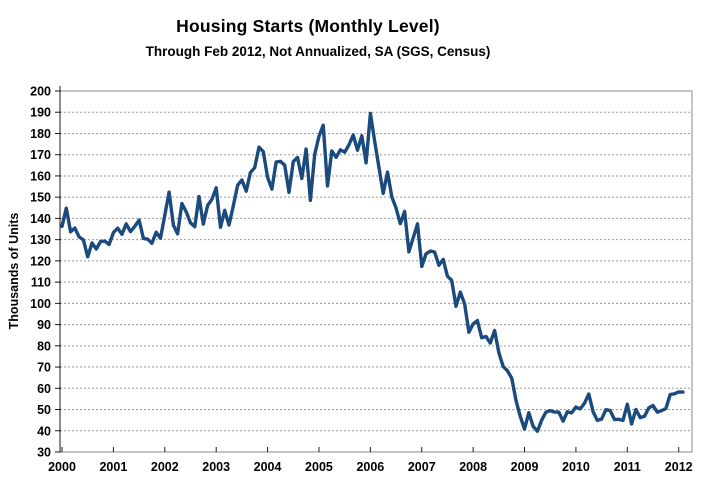 This screenshot has height=500, width=721. I want to click on y-tick-label: 140, so click(40, 219).